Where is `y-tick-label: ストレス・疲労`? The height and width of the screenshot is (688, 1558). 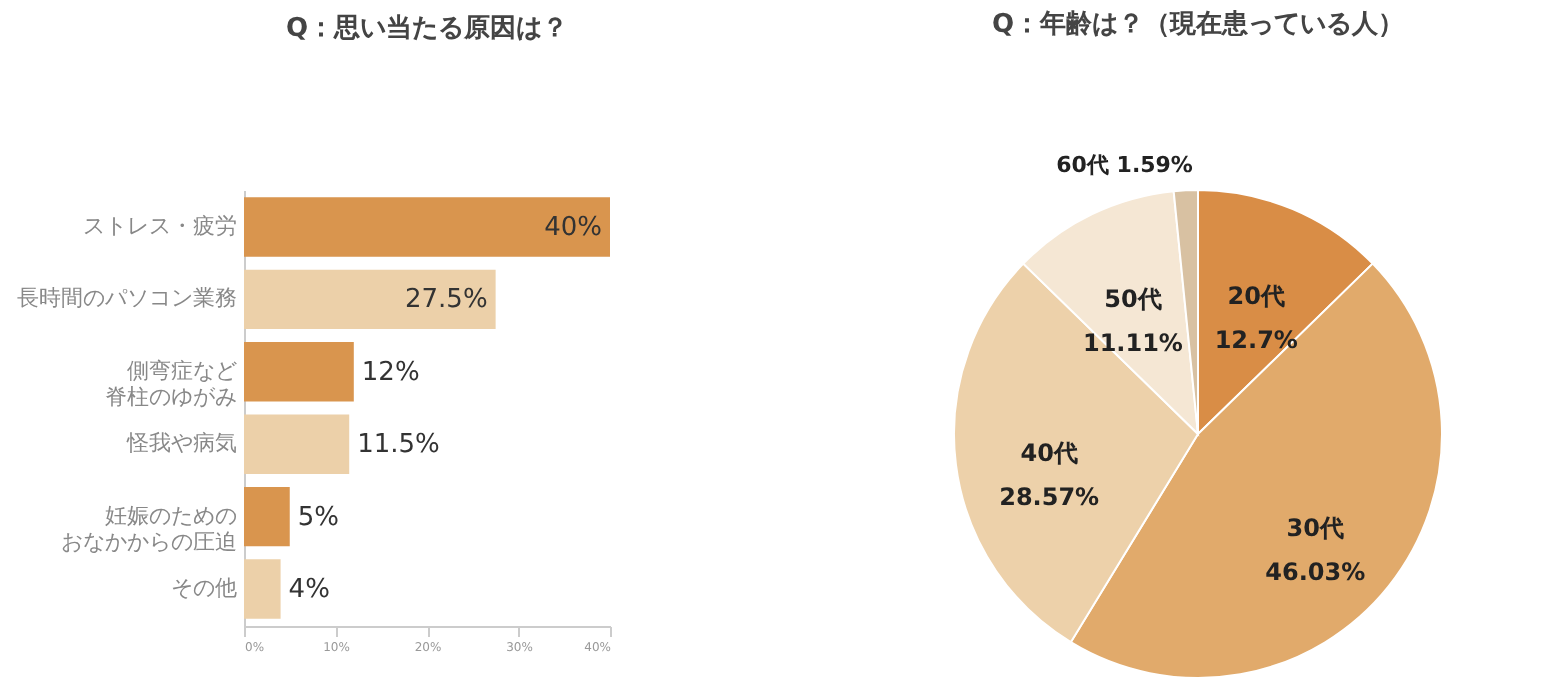 y-tick-label: ストレス・疲労 is located at coordinates (160, 225).